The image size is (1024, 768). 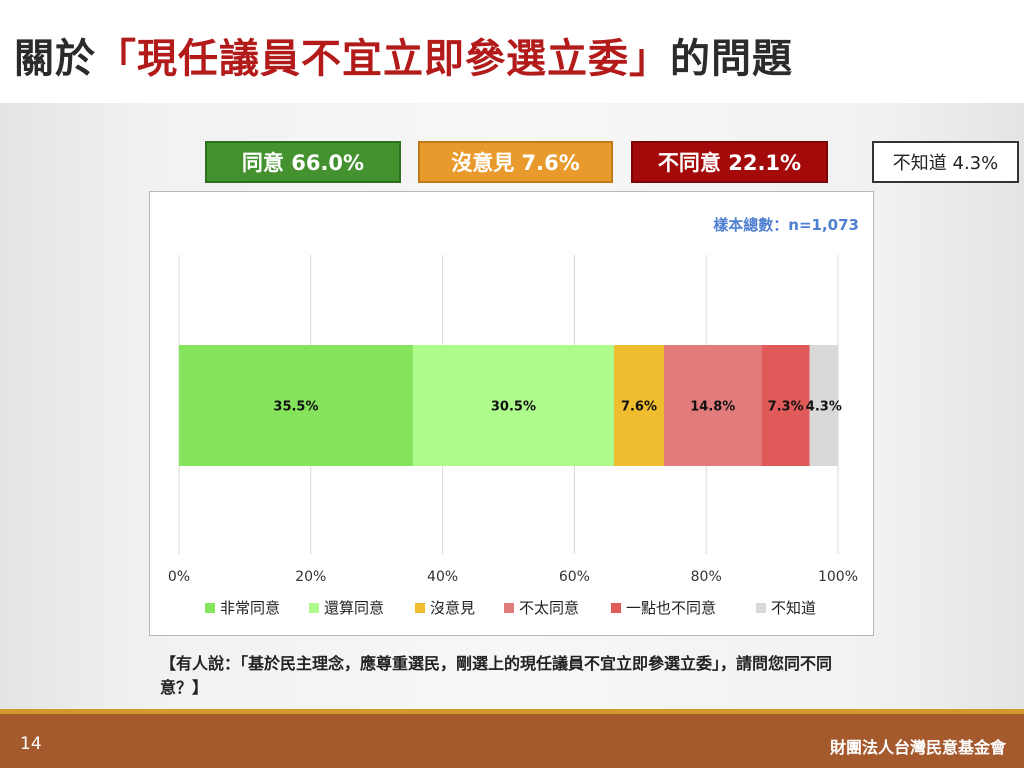 I want to click on legend-label: 不知道, so click(x=793, y=608).